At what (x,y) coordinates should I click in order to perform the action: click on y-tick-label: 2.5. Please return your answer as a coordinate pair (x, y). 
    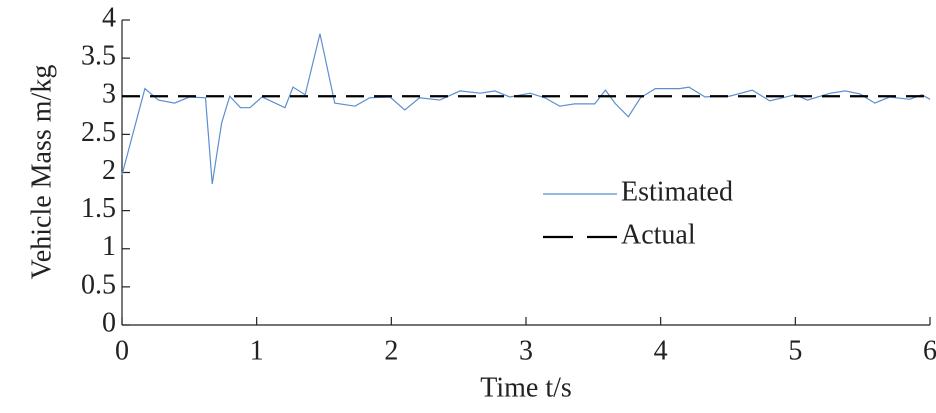
    Looking at the image, I should click on (98, 132).